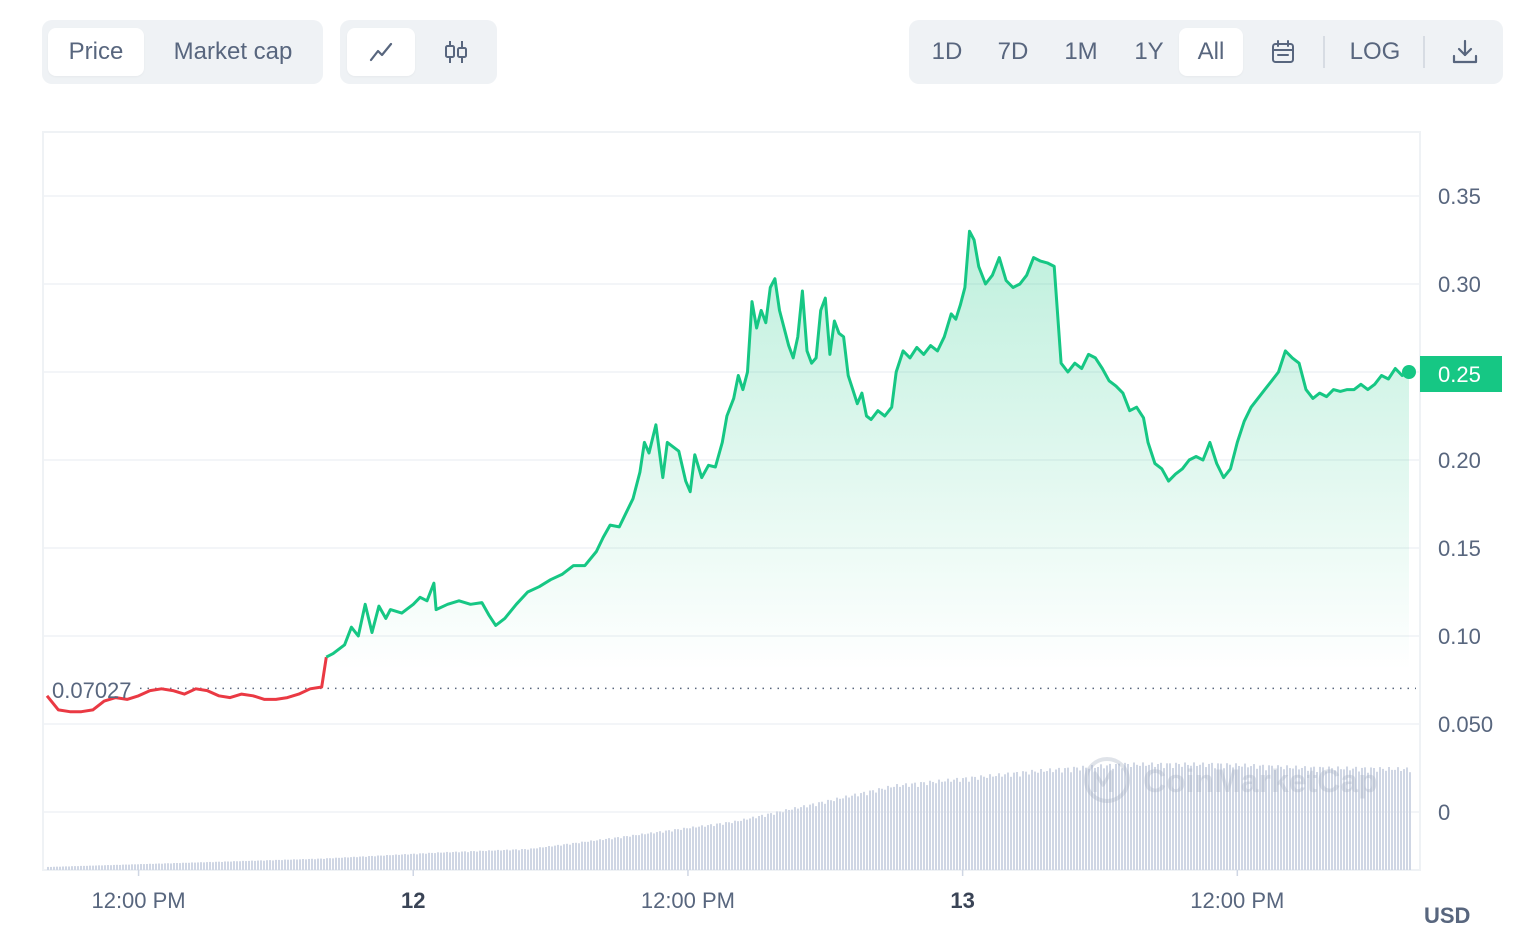 This screenshot has width=1526, height=940. Describe the element at coordinates (233, 51) in the screenshot. I see `market-cap-tab: Market cap` at that location.